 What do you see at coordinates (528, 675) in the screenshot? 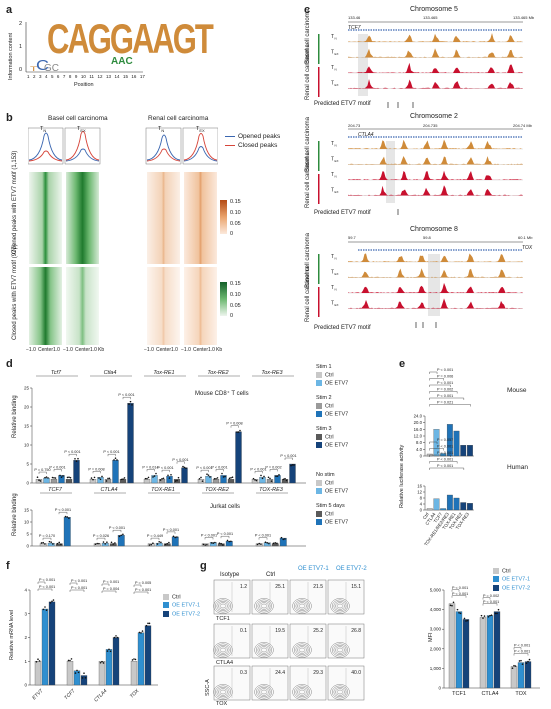
I see `mfi-bar` at bounding box center [528, 675].